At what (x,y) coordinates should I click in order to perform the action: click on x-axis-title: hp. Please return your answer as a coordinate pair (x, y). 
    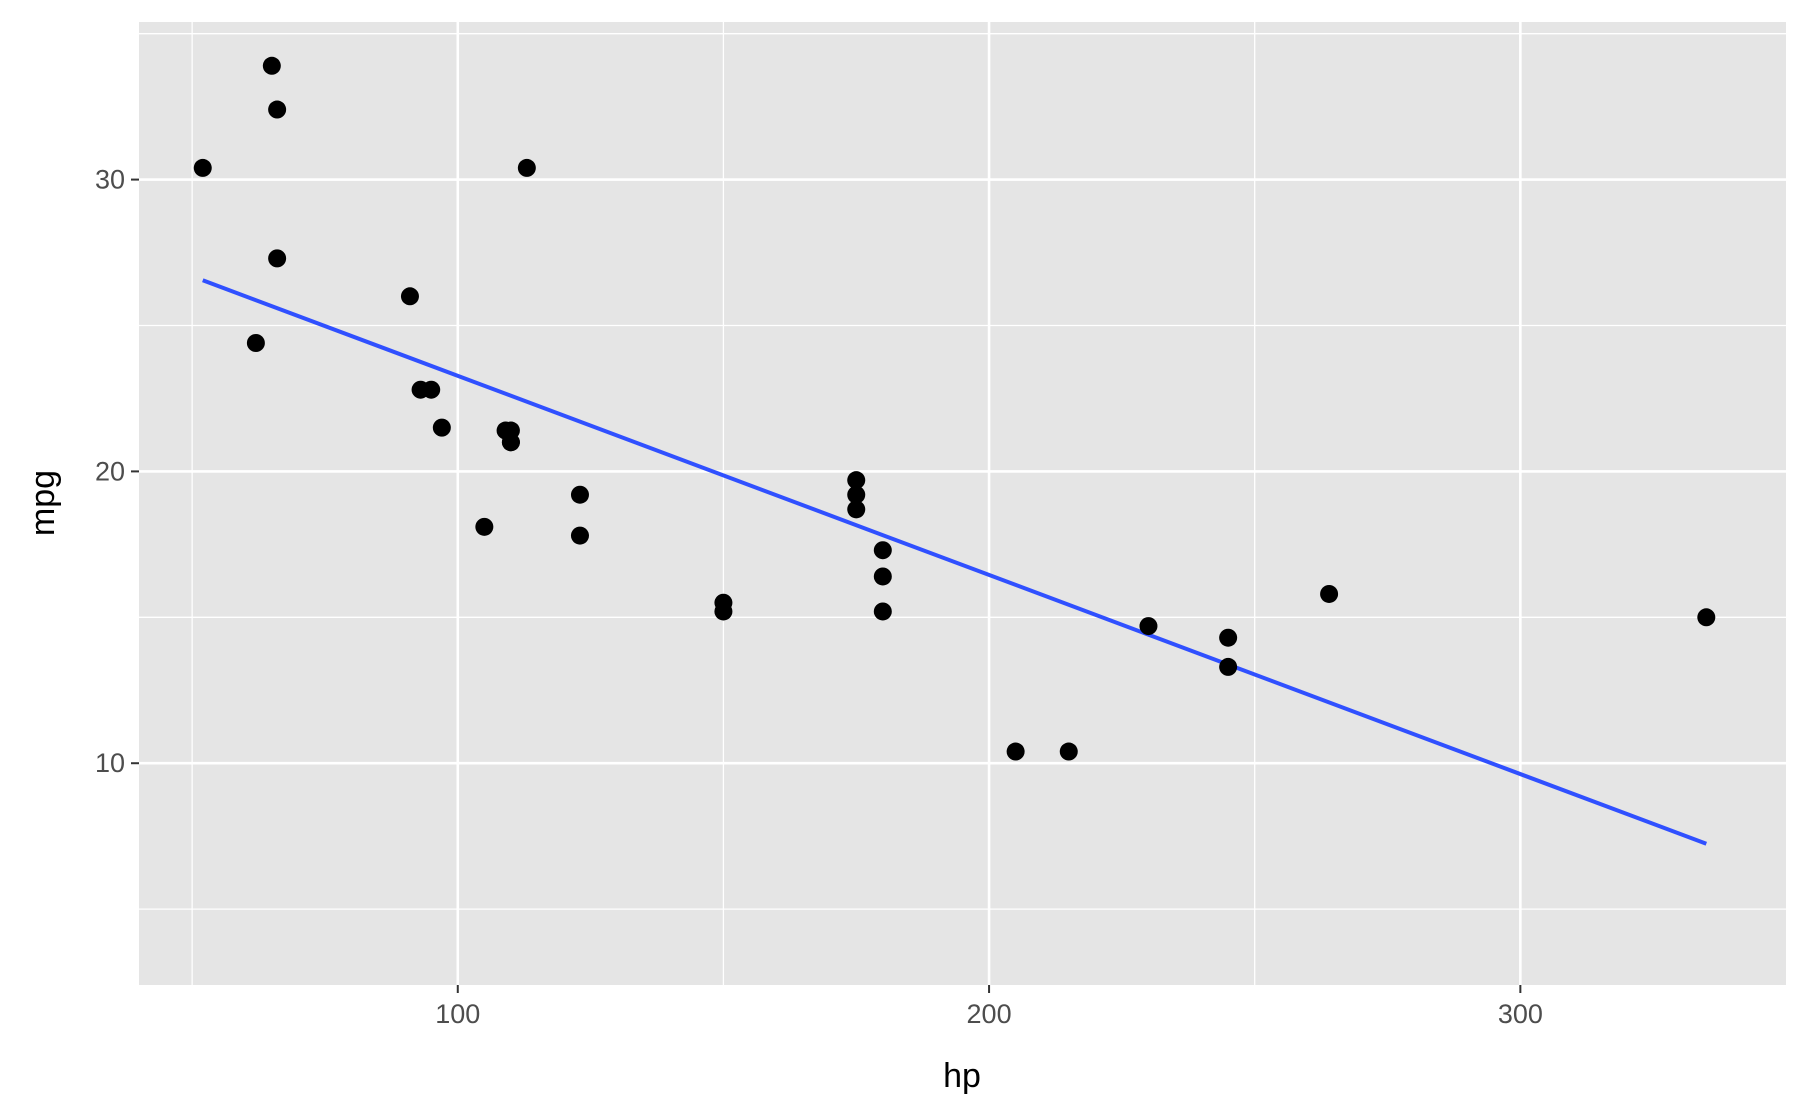
    Looking at the image, I should click on (962, 1076).